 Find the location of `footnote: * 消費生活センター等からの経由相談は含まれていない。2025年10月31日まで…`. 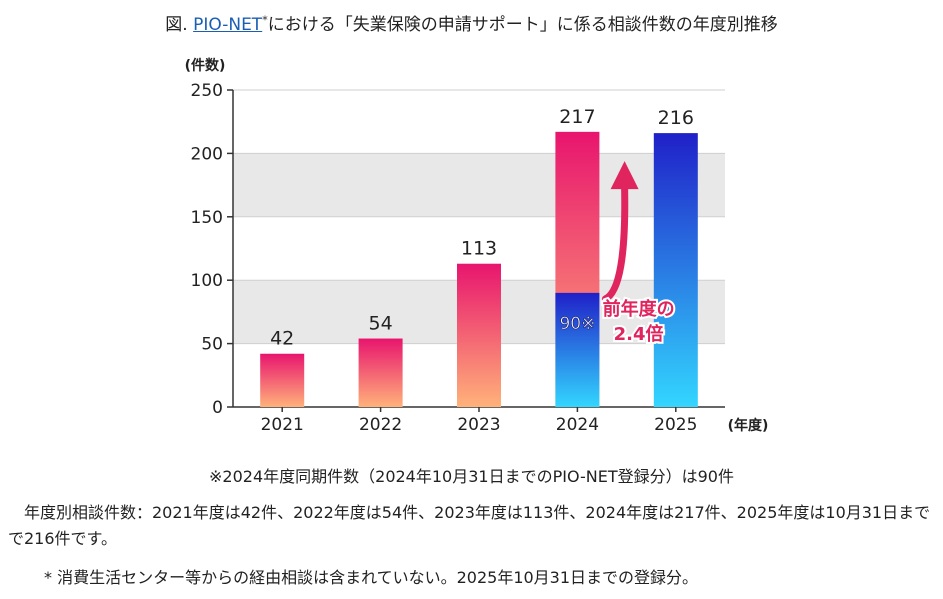

footnote: * 消費生活センター等からの経由相談は含まれていない。2025年10月31日まで… is located at coordinates (371, 577).